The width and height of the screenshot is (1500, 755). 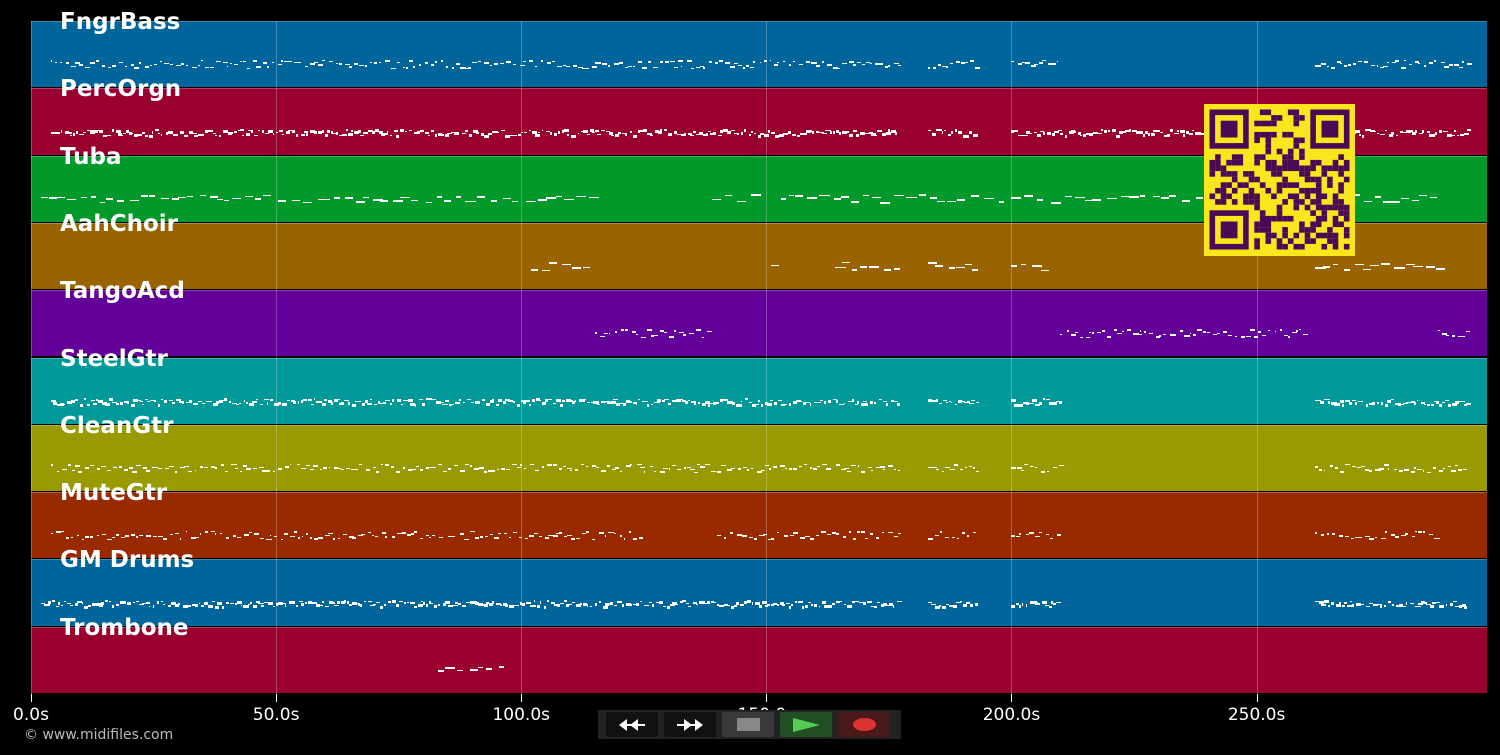 I want to click on fast-forward-button, so click(x=690, y=724).